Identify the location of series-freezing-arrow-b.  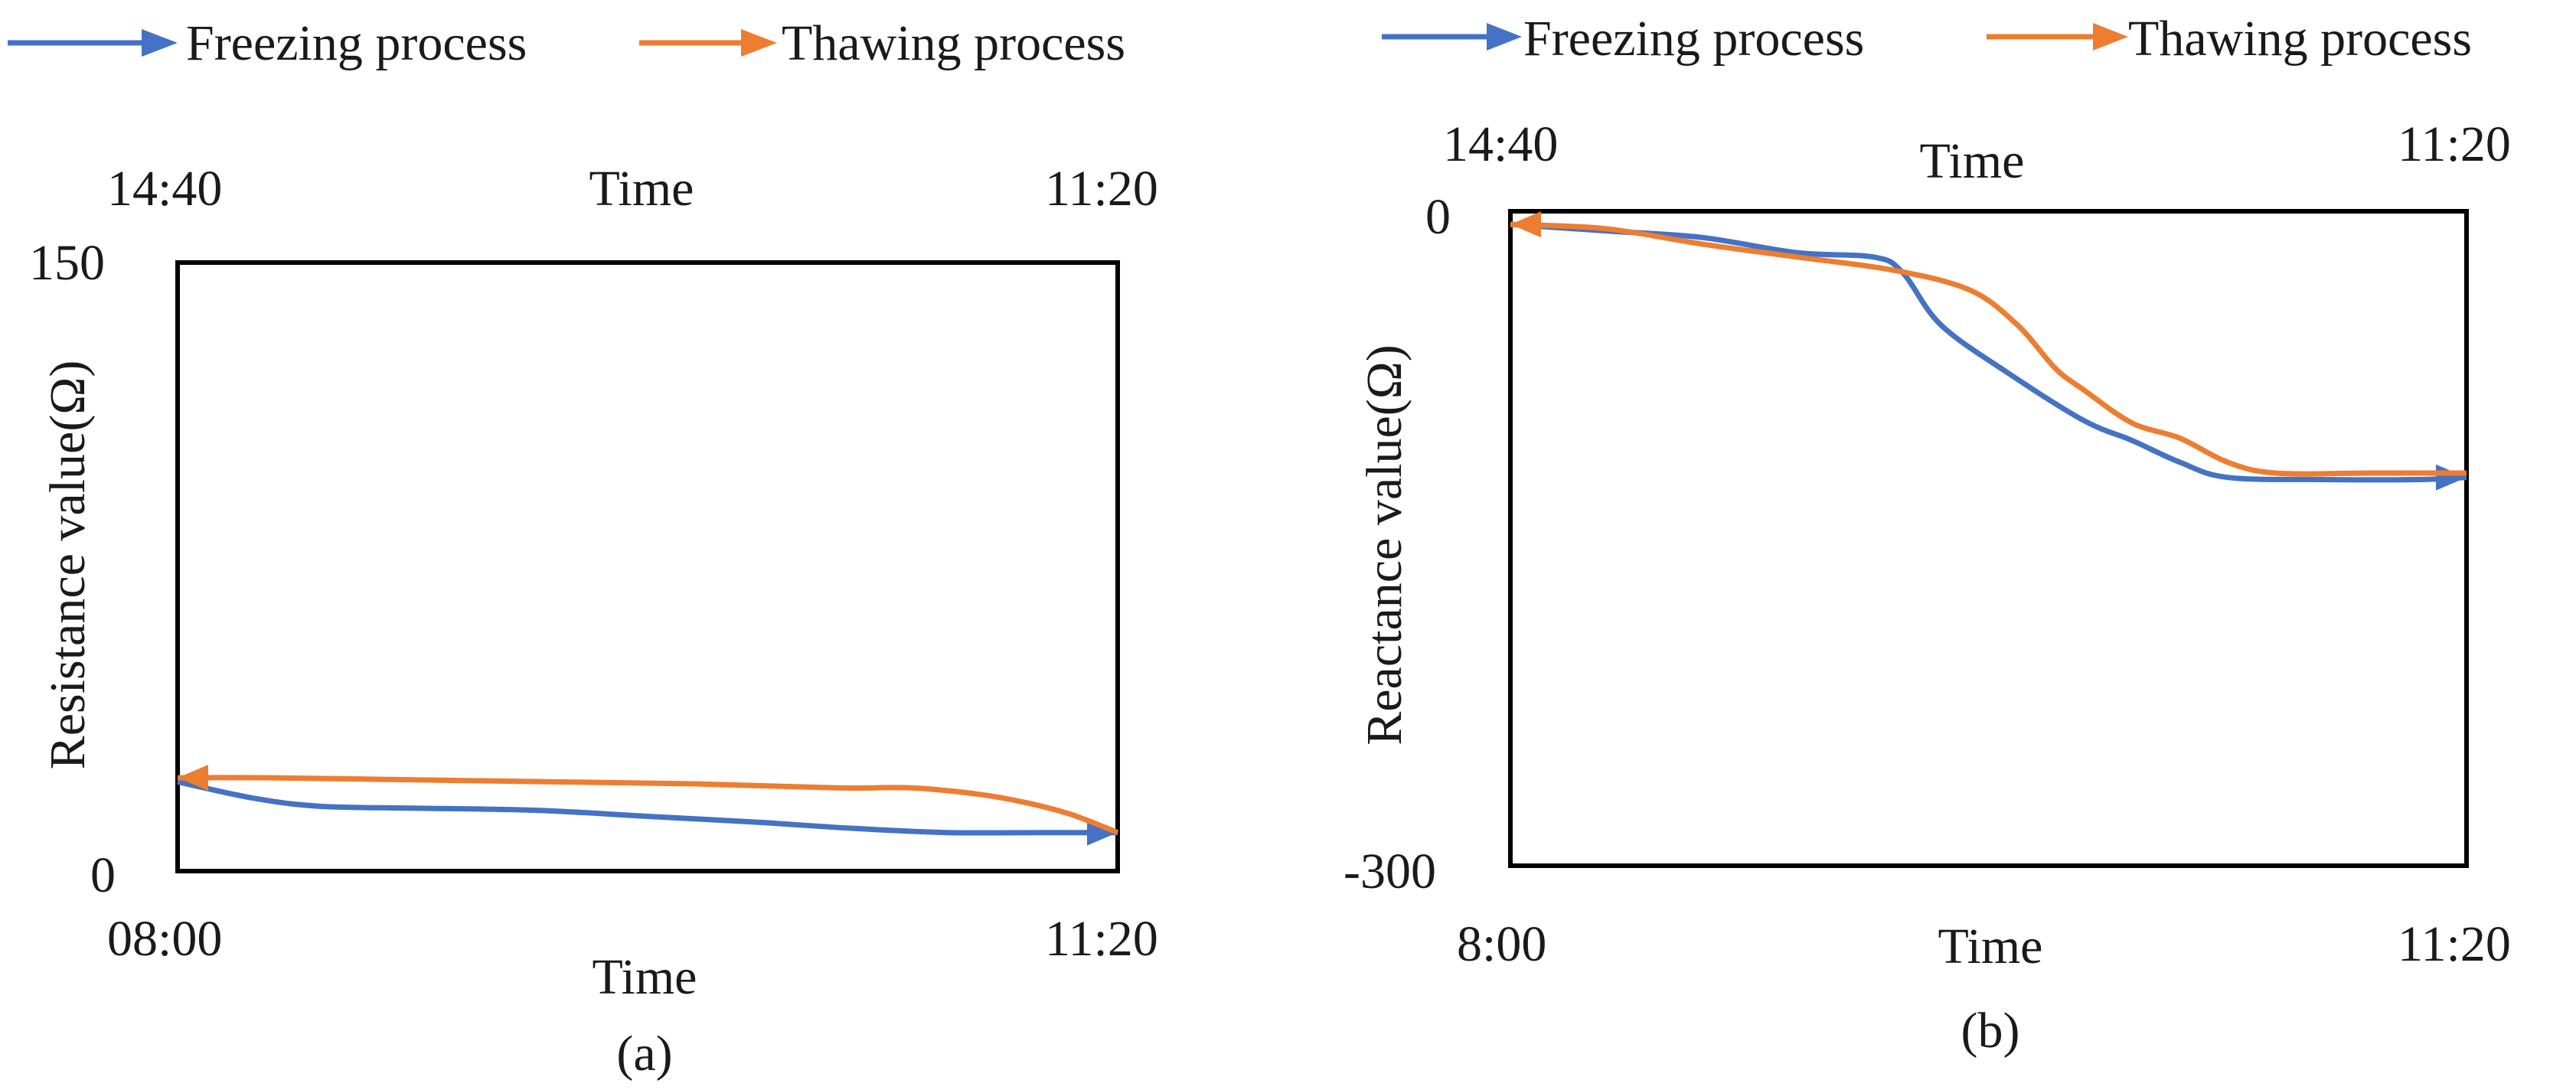
(2451, 478).